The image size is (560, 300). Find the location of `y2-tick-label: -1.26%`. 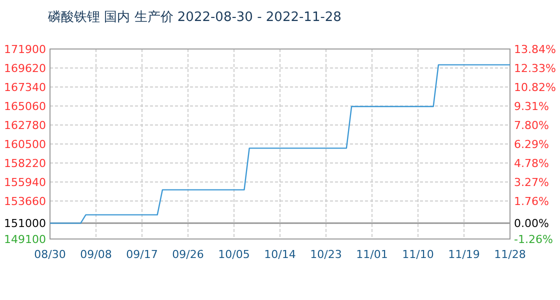

y2-tick-label: -1.26% is located at coordinates (533, 239).